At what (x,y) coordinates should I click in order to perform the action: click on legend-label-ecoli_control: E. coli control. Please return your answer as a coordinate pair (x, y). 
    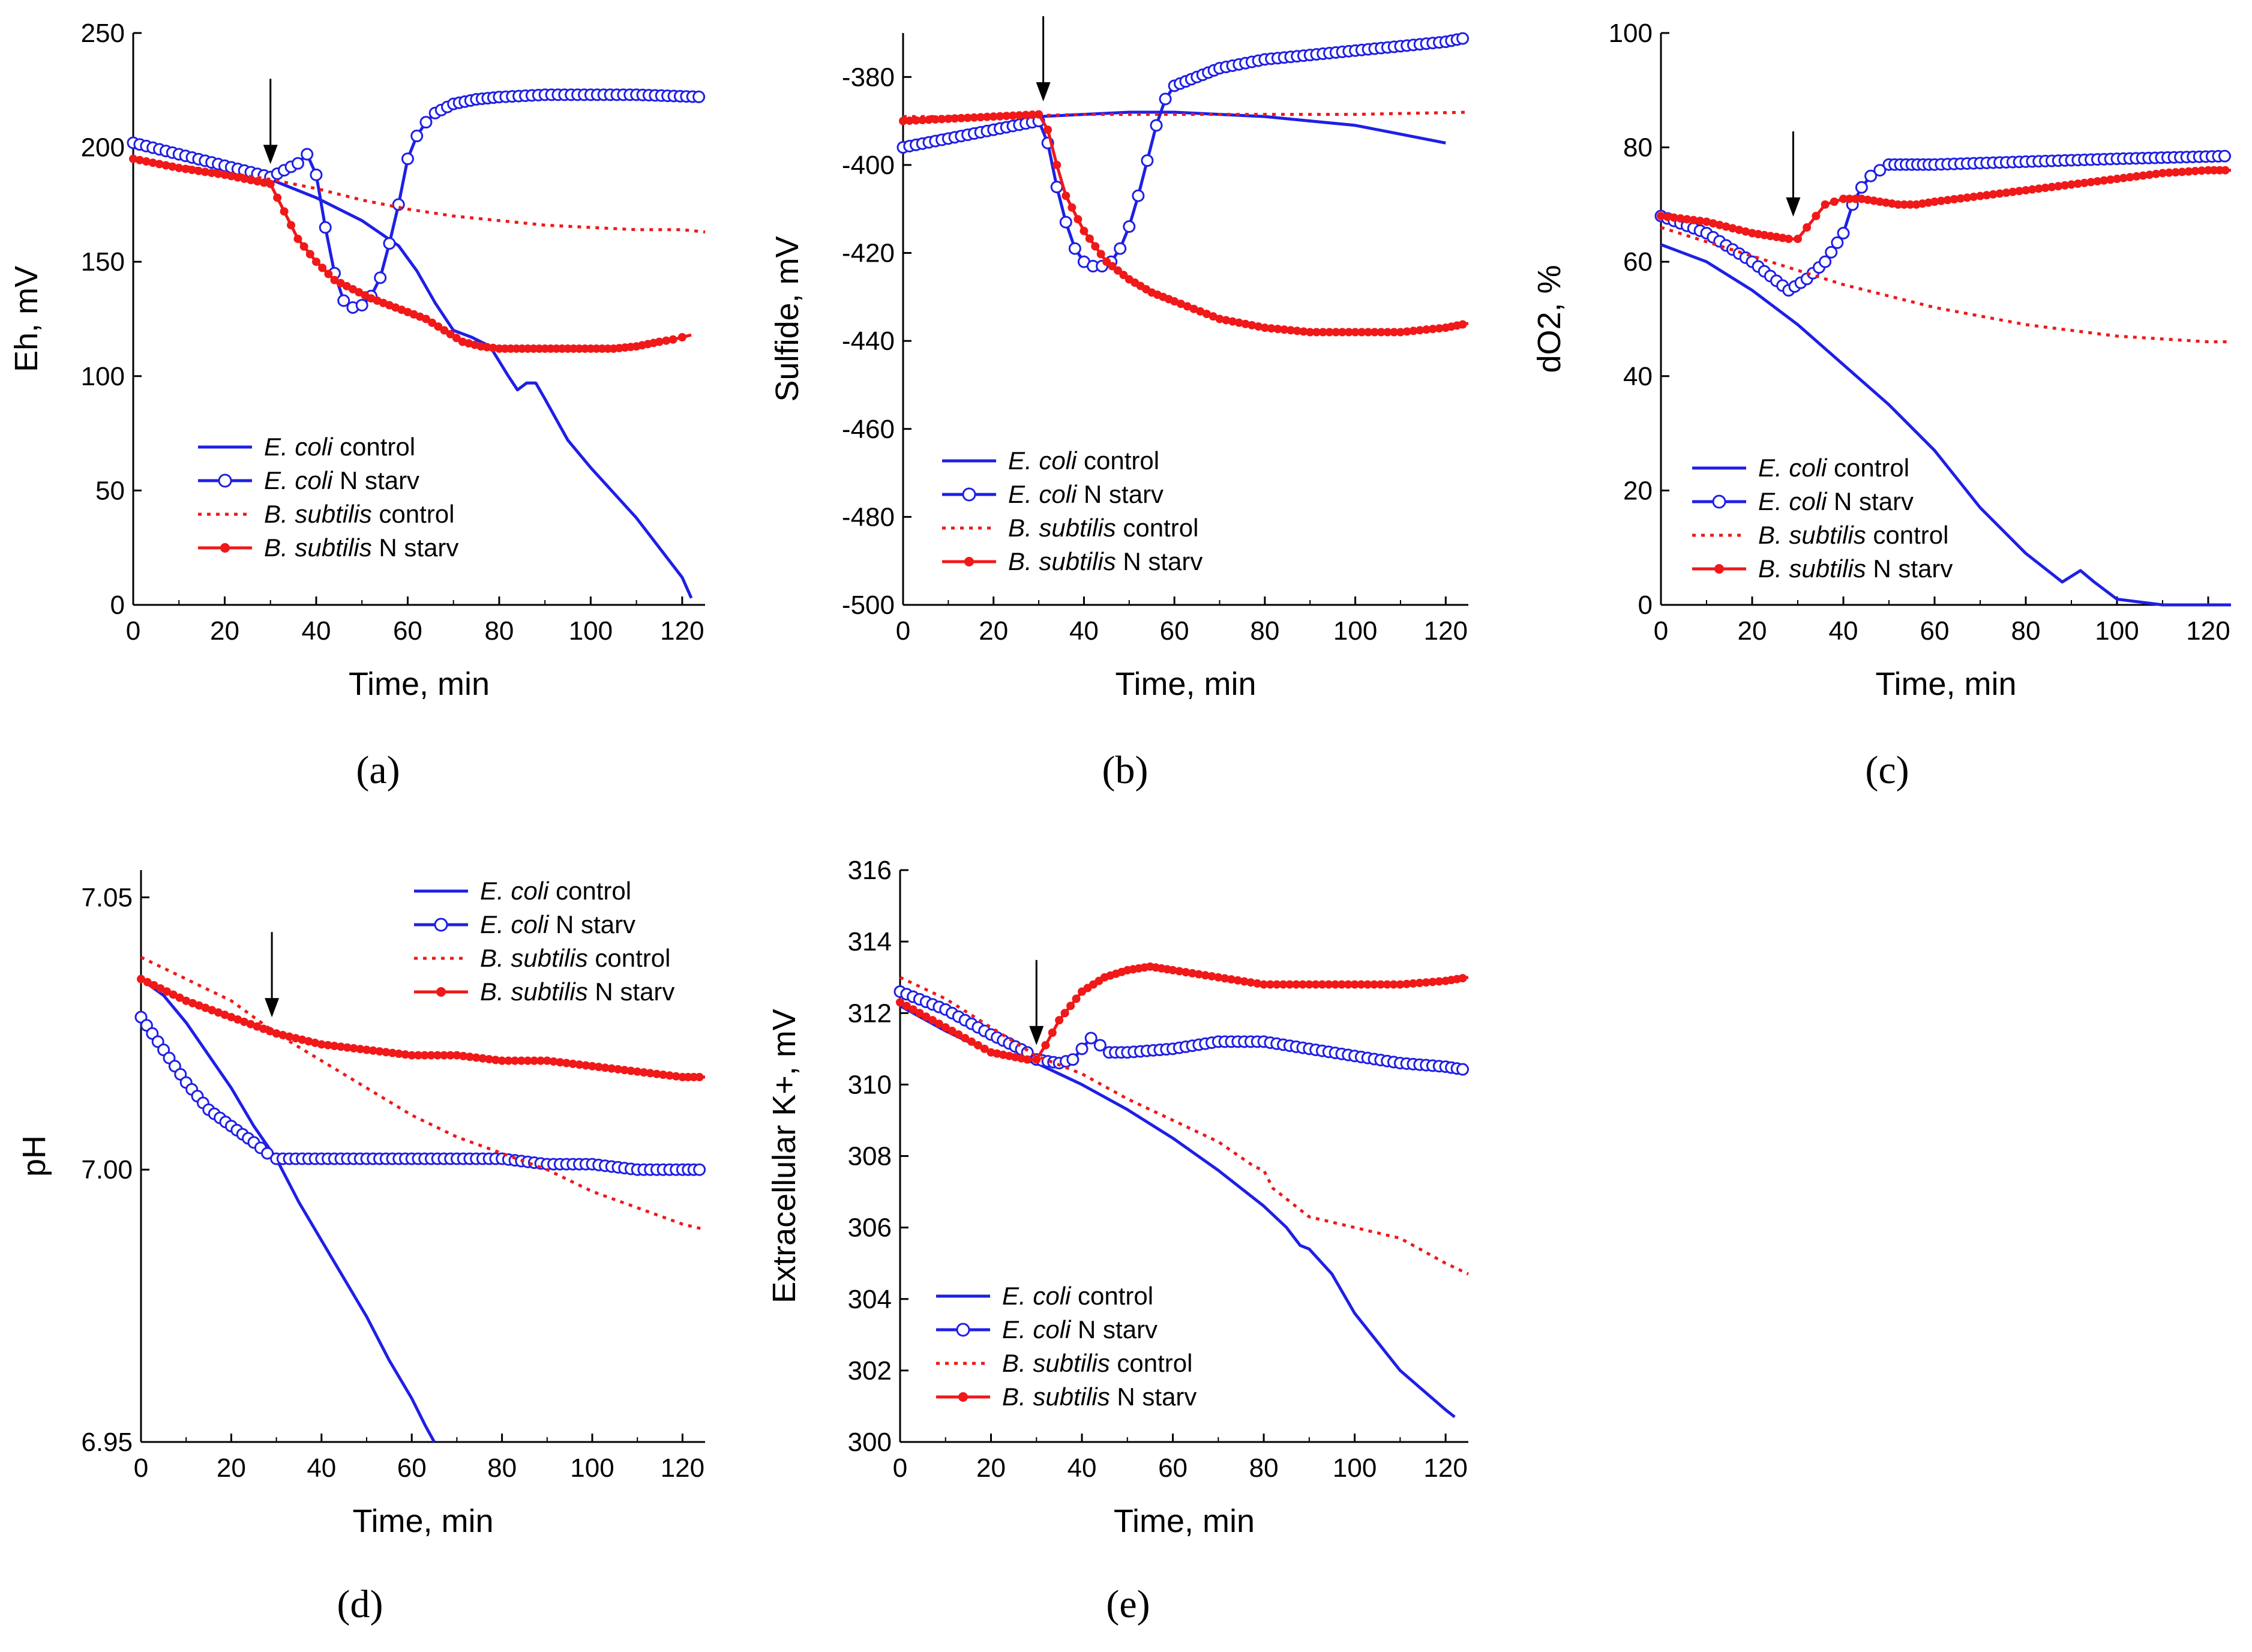
    Looking at the image, I should click on (1077, 1296).